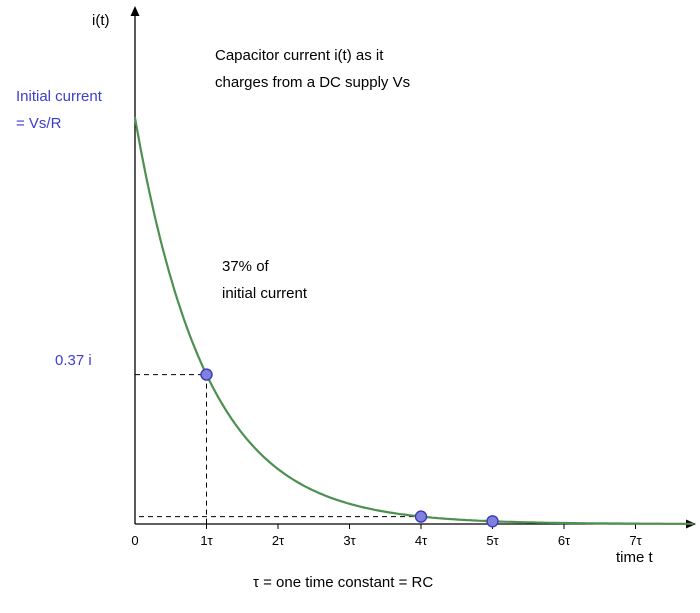 The image size is (700, 613). Describe the element at coordinates (299, 55) in the screenshot. I see `chart-title-line1: Capacitor current i(t) as it` at that location.